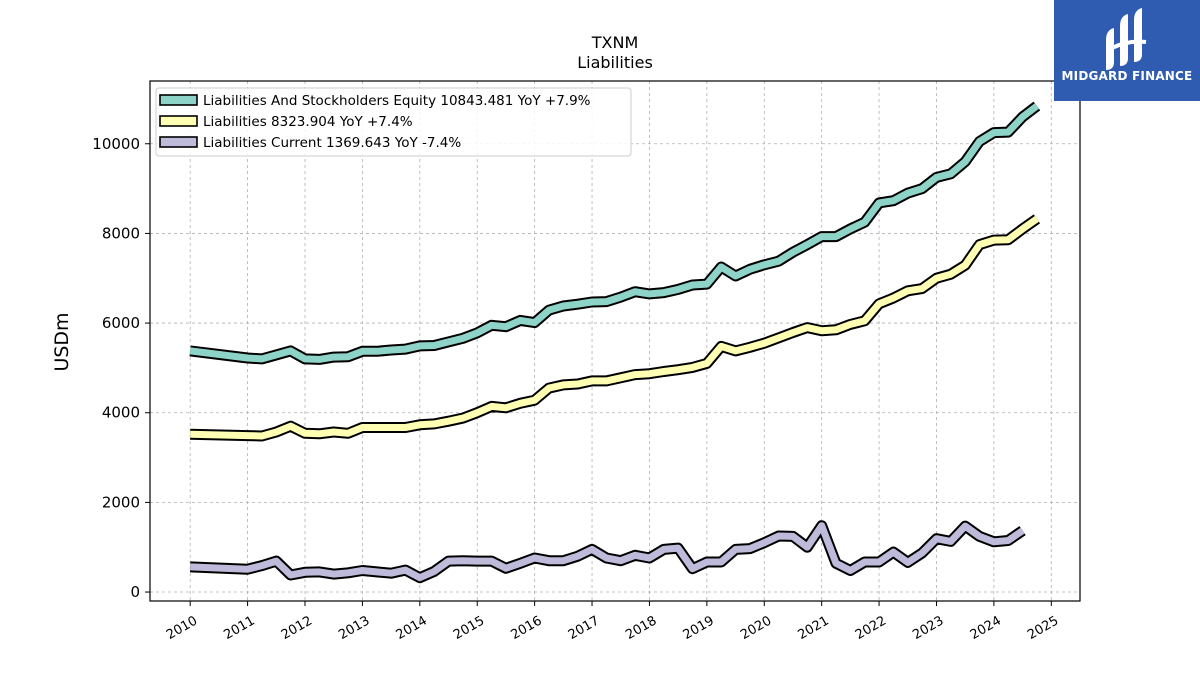  What do you see at coordinates (121, 413) in the screenshot?
I see `y-tick-label: 4000` at bounding box center [121, 413].